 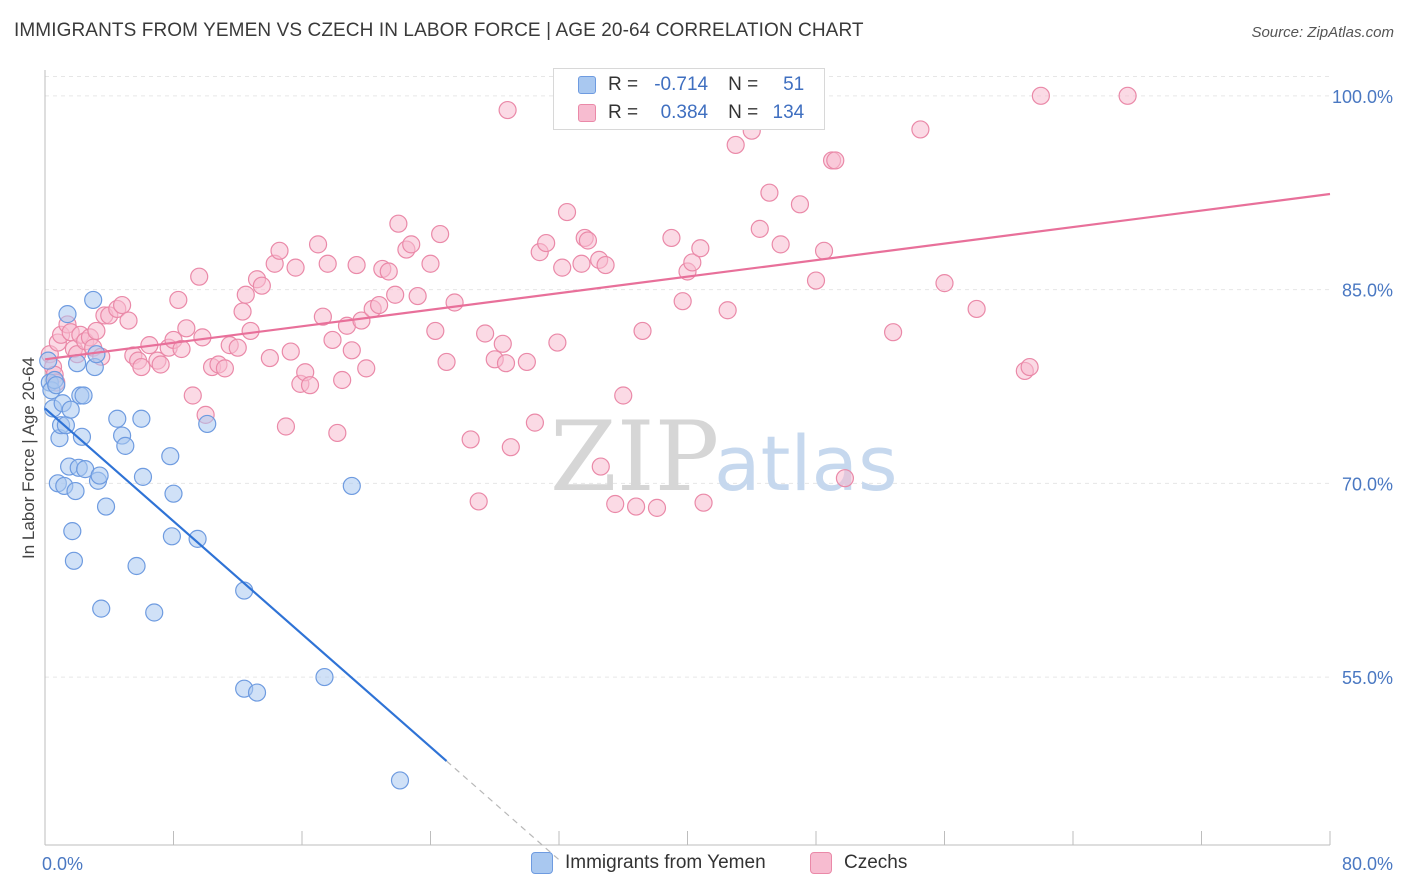 What do you see at coordinates (681, 84) in the screenshot?
I see `legend-r-value-yemen: -0.714` at bounding box center [681, 84].